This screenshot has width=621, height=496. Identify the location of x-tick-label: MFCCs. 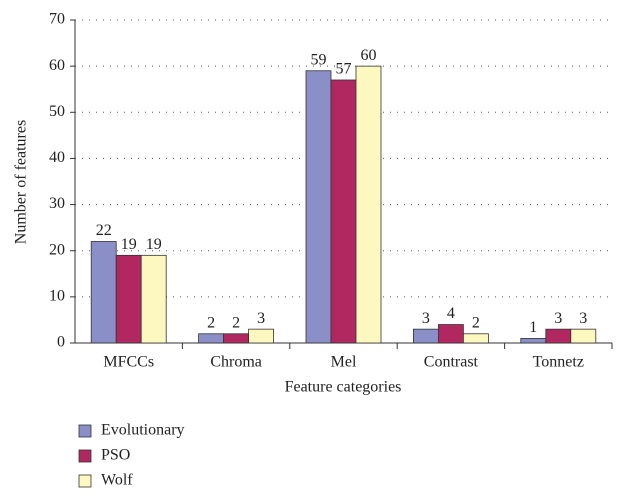
(128, 362).